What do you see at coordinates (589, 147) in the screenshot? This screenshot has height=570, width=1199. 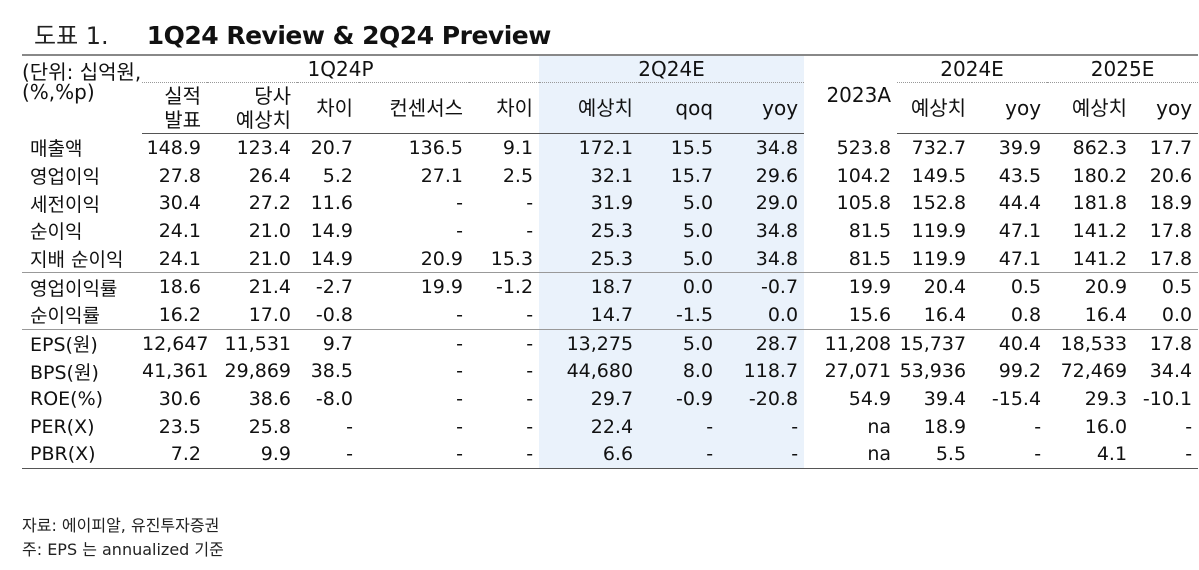 I see `table-cell: 172.1` at bounding box center [589, 147].